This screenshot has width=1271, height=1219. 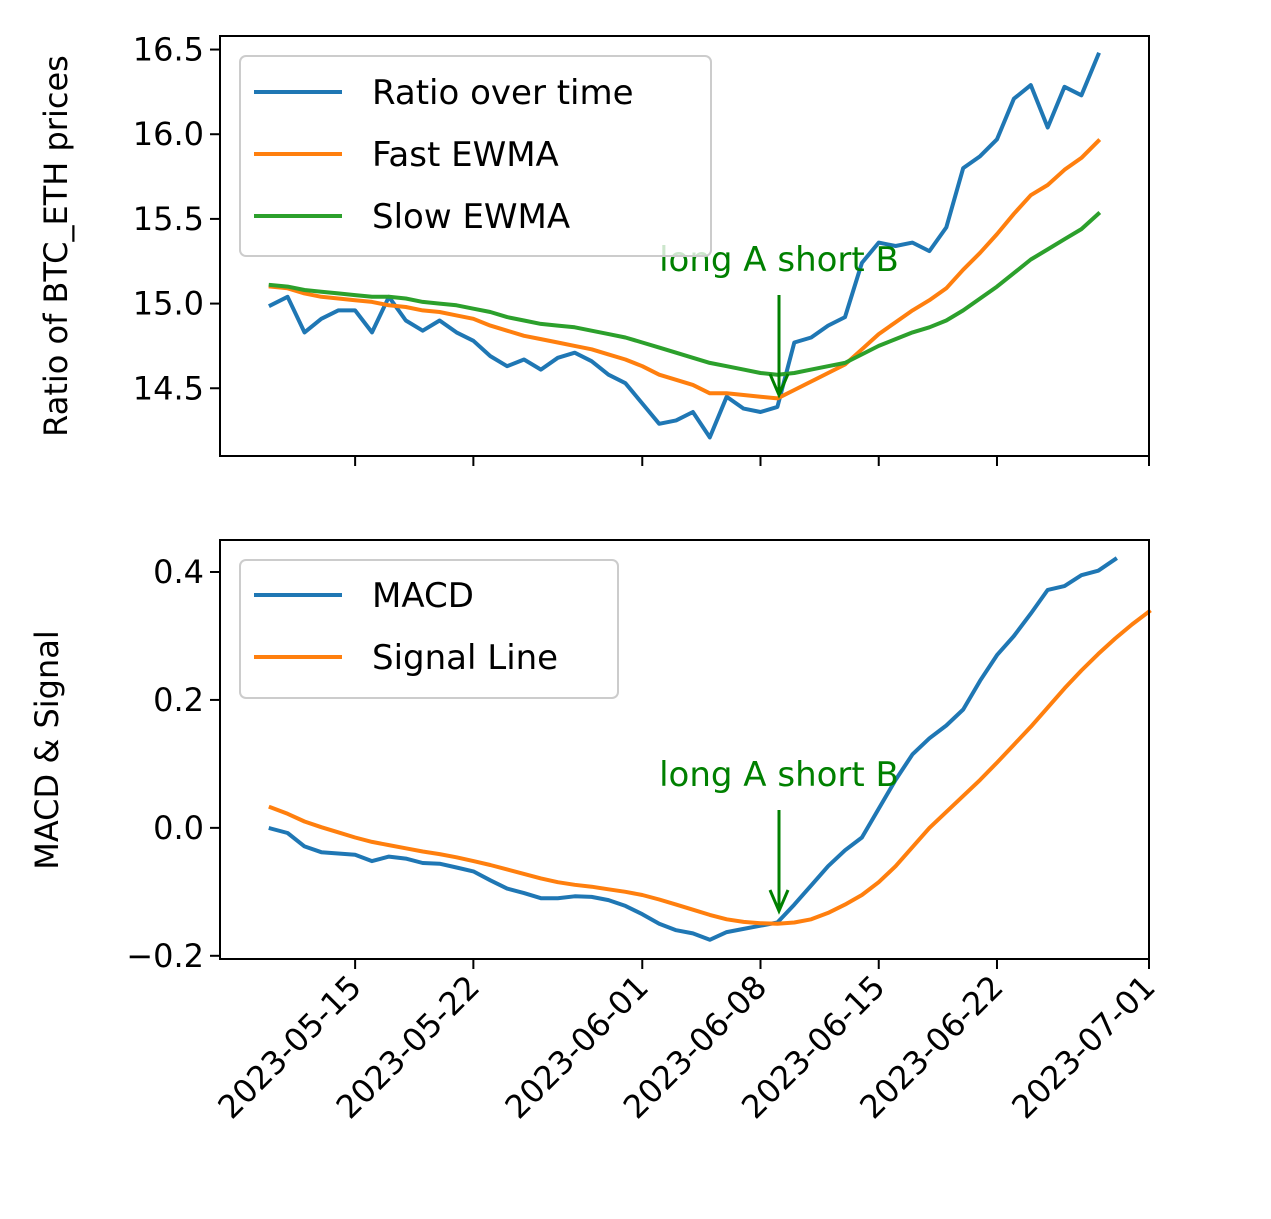 I want to click on ratio-line-fast-ewma, so click(x=685, y=269).